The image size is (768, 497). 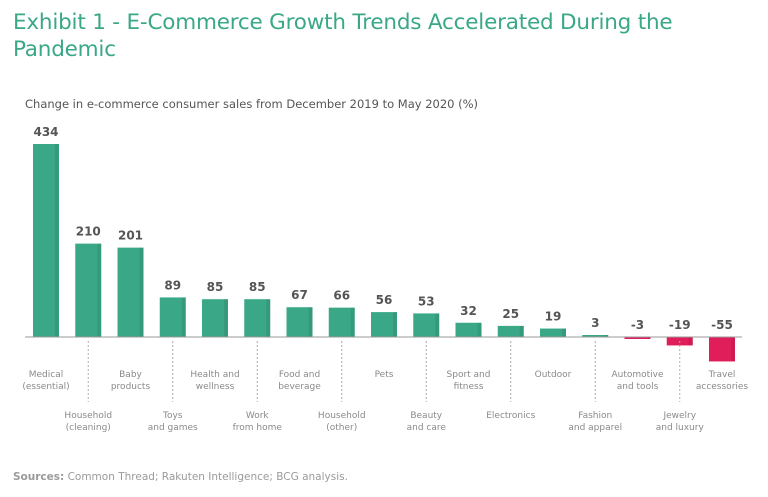 What do you see at coordinates (595, 428) in the screenshot?
I see `category-label: and apparel` at bounding box center [595, 428].